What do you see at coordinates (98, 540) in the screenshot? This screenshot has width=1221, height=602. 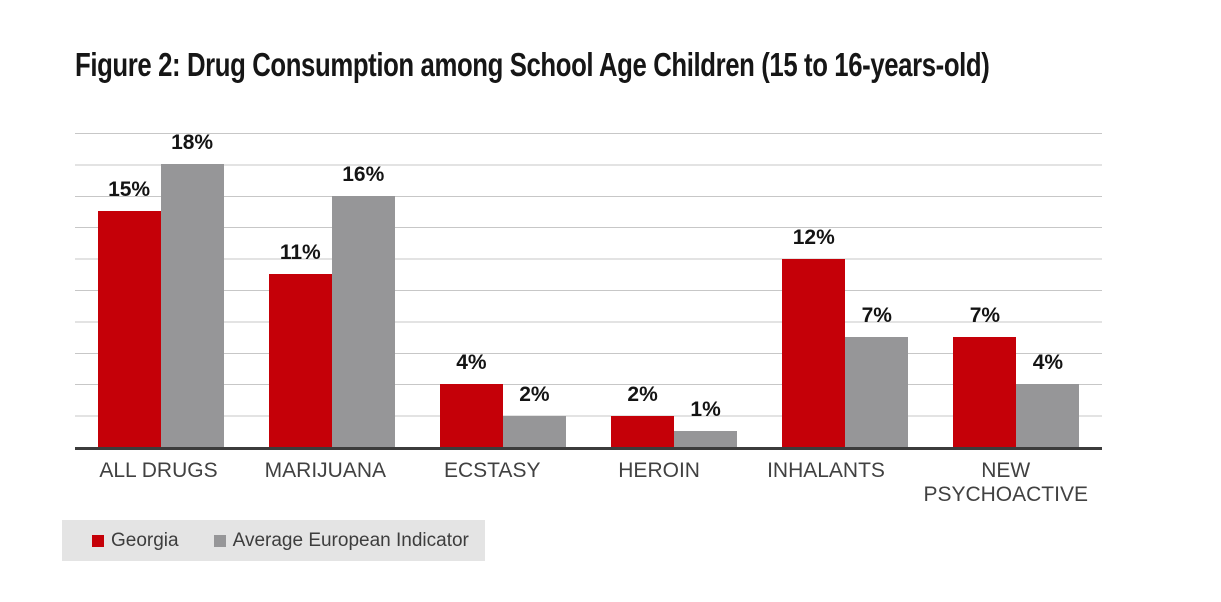 I see `legend-swatch-georgia` at bounding box center [98, 540].